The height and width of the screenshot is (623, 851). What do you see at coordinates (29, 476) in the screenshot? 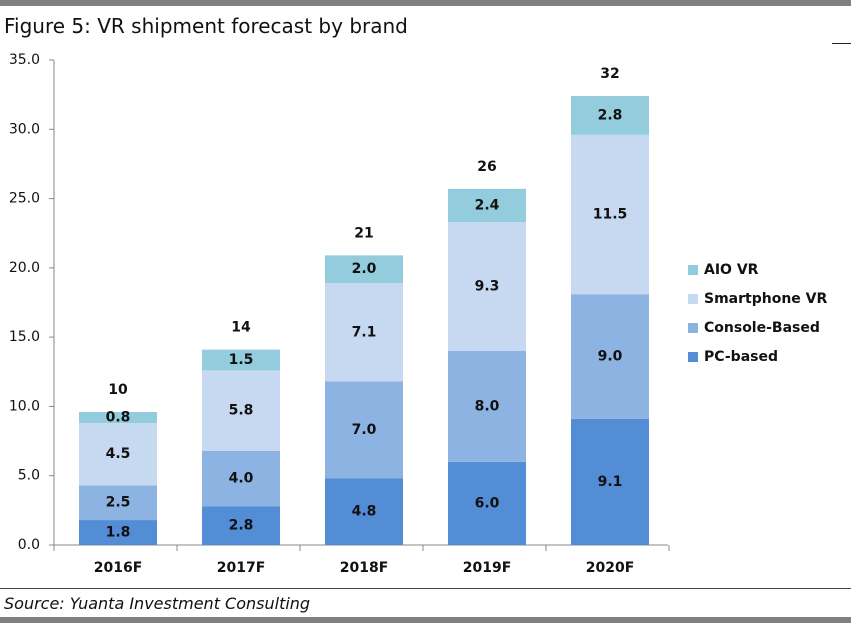
I see `y-tick-label: 5.0` at bounding box center [29, 476].